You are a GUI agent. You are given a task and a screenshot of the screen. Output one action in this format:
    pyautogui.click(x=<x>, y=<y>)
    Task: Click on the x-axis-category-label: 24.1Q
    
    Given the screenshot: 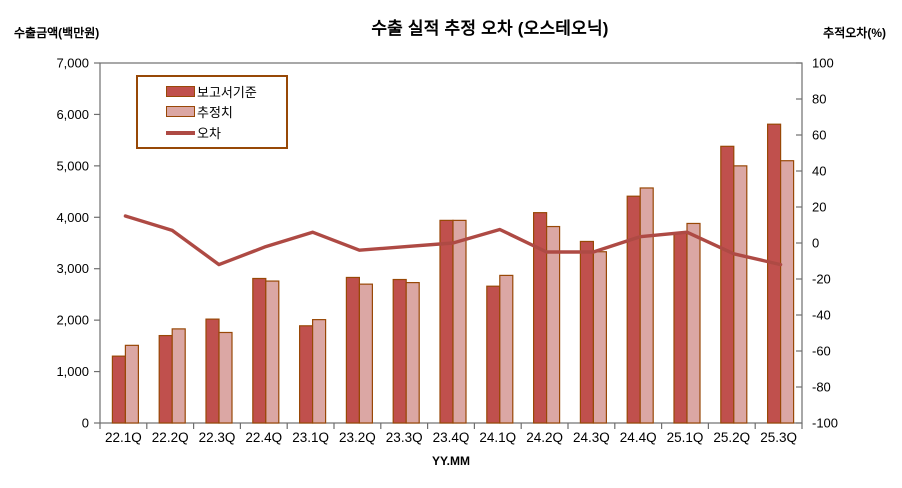 What is the action you would take?
    pyautogui.click(x=497, y=437)
    